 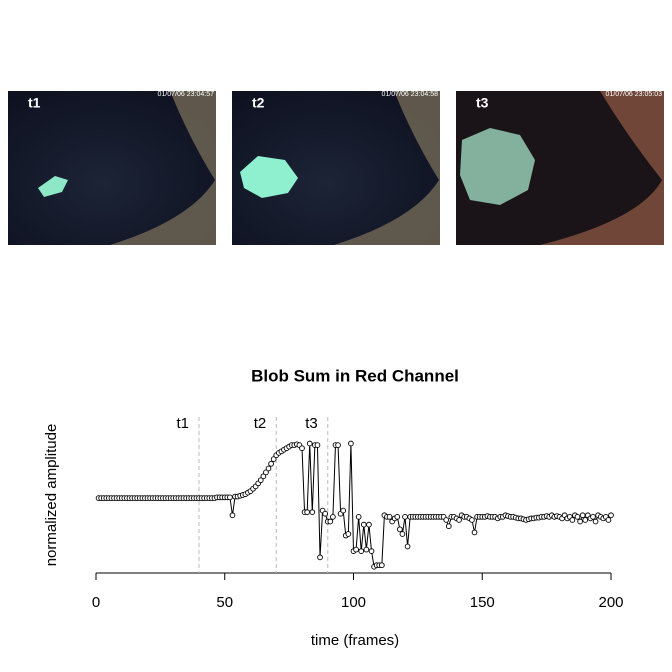 I want to click on marker-label: t3, so click(x=311, y=423).